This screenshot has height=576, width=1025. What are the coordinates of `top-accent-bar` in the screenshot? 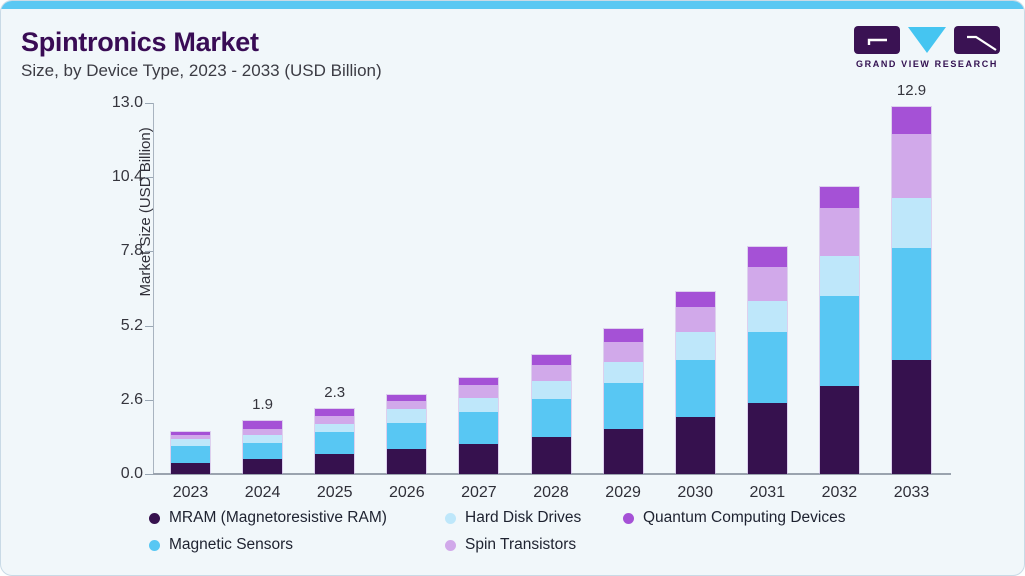 It's located at (512, 5).